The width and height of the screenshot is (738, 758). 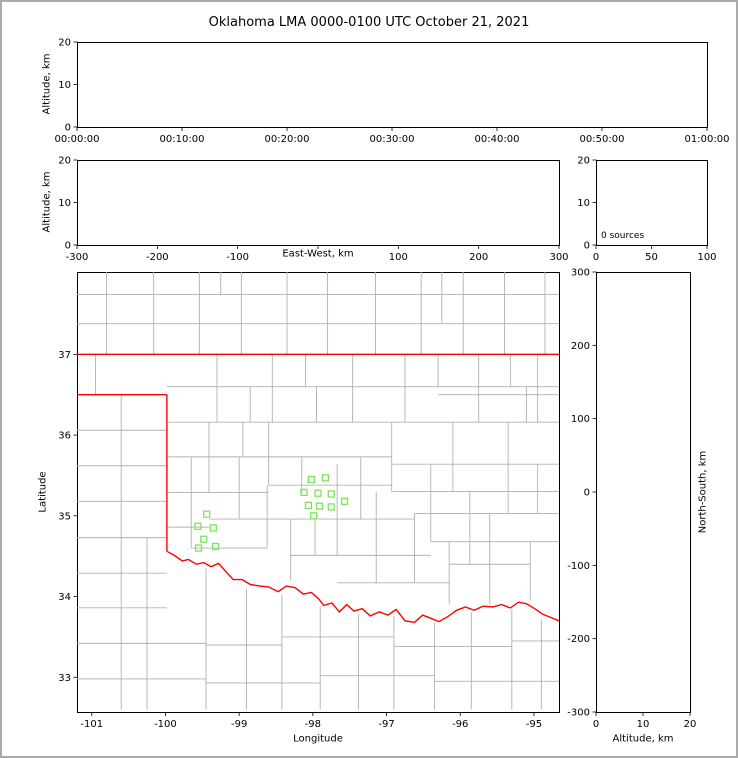 What do you see at coordinates (318, 203) in the screenshot?
I see `altitude-vs-east-west-panel` at bounding box center [318, 203].